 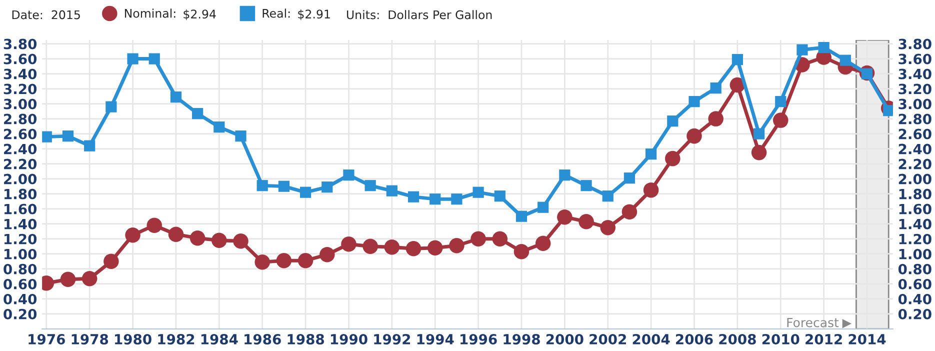 I want to click on y2-tick-label: 1.60, so click(x=915, y=209).